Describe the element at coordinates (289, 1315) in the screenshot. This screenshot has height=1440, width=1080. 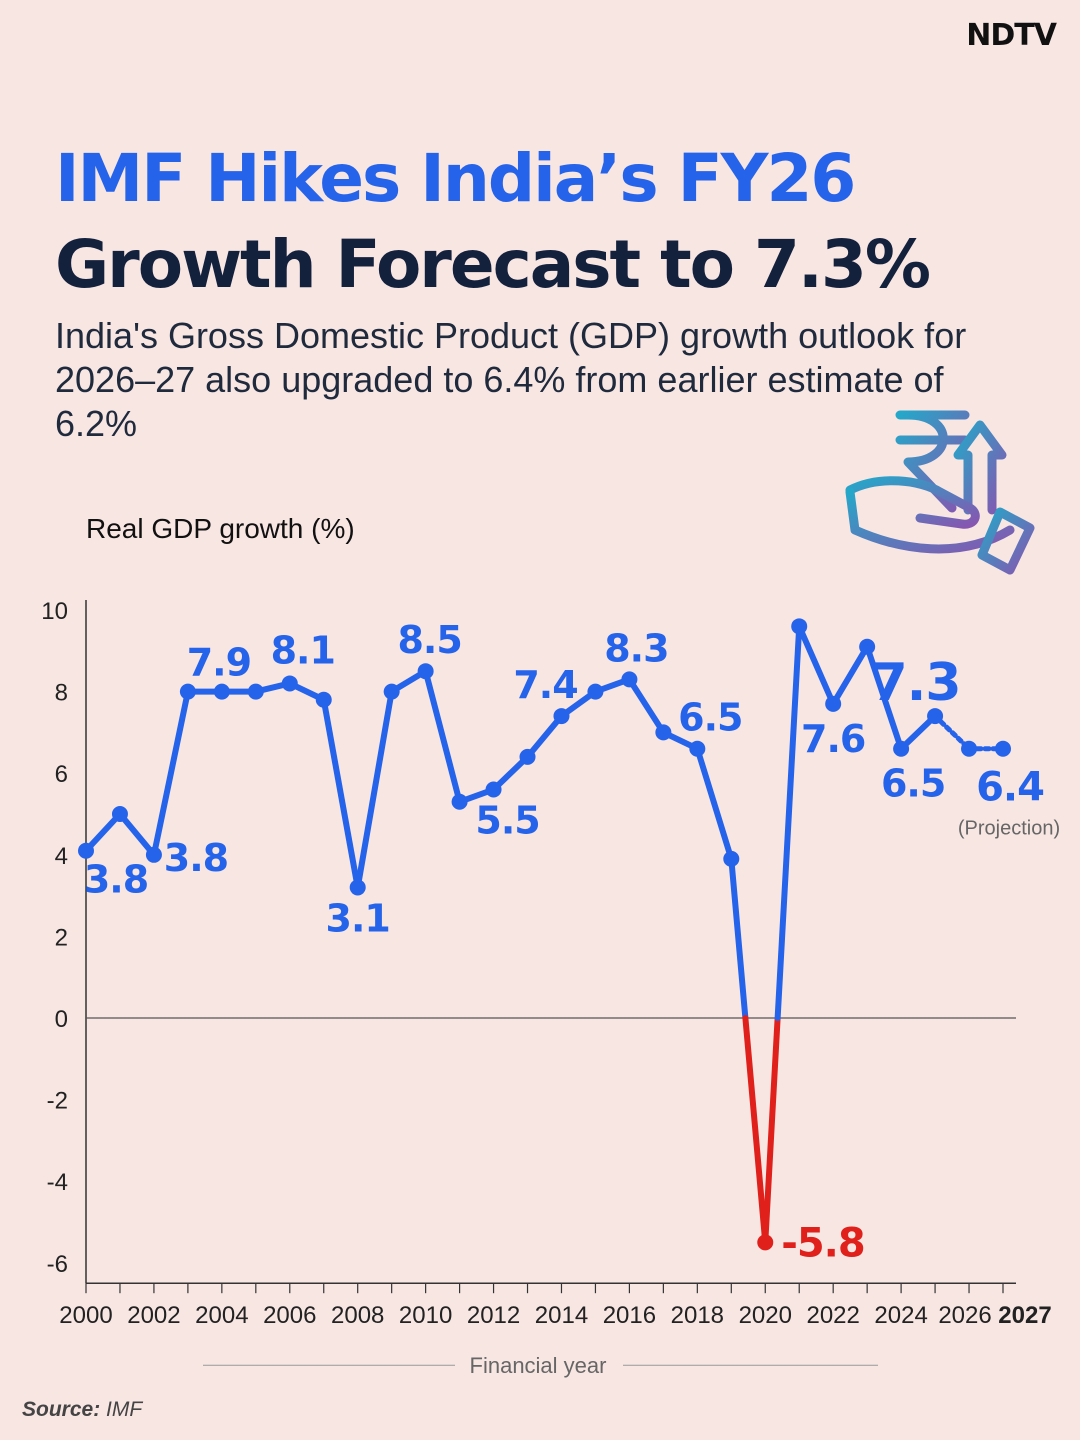
I see `x-tick-label: 2006` at that location.